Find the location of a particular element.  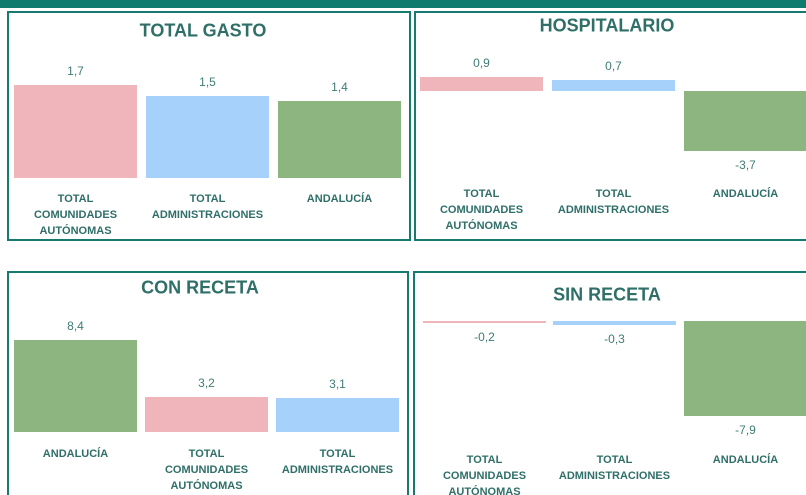

panel-title: TOTAL GASTO is located at coordinates (203, 30).